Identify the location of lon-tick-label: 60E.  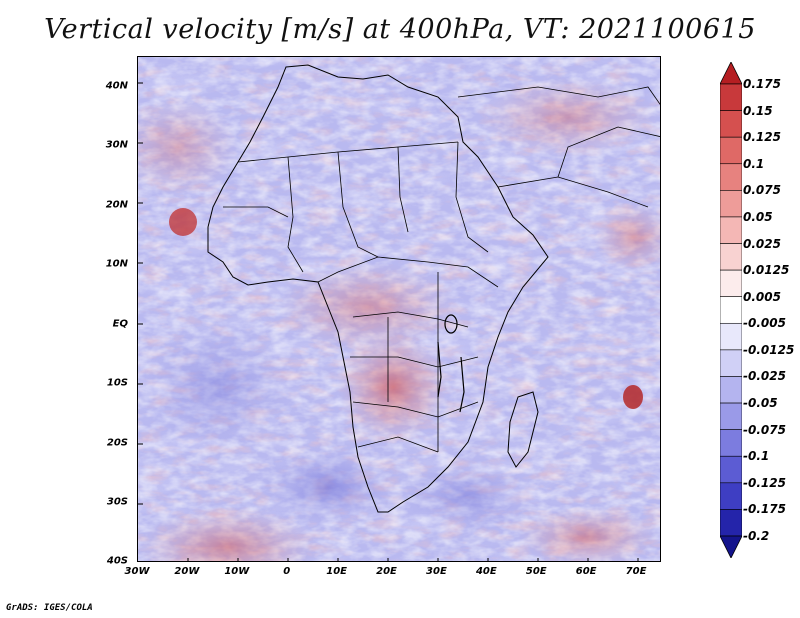
(586, 571).